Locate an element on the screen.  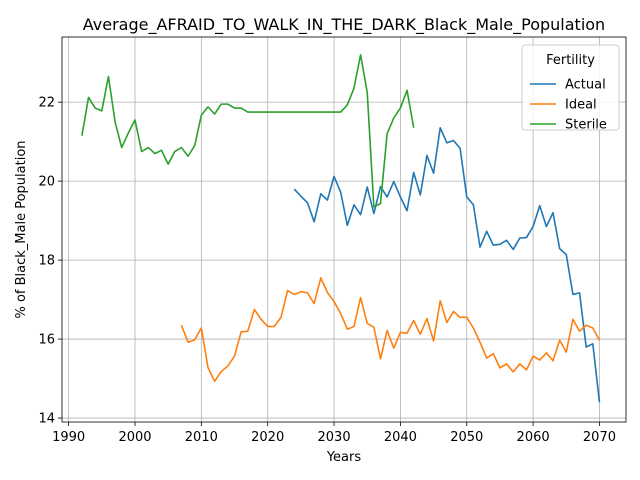
series-line-ideal is located at coordinates (390, 330).